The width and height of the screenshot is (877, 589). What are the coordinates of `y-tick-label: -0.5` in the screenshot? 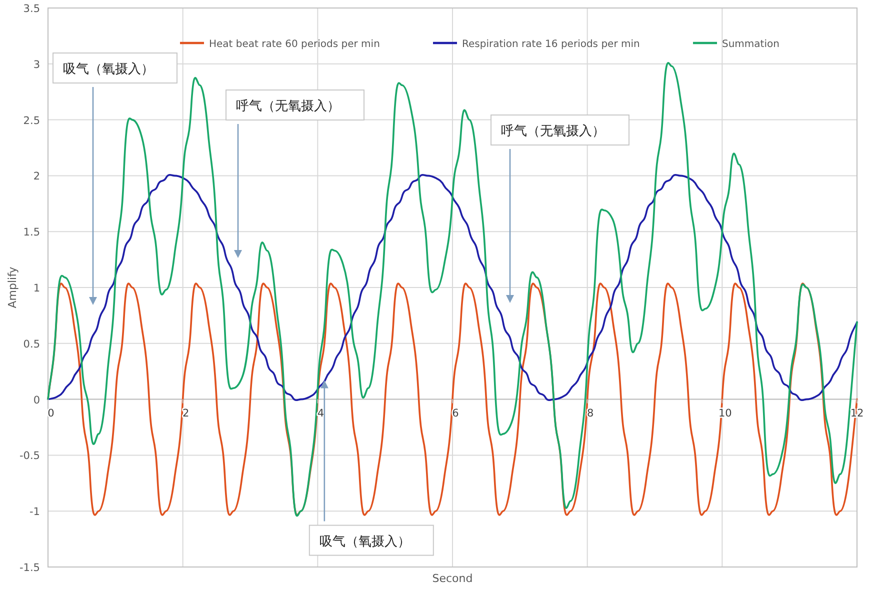 It's located at (30, 456).